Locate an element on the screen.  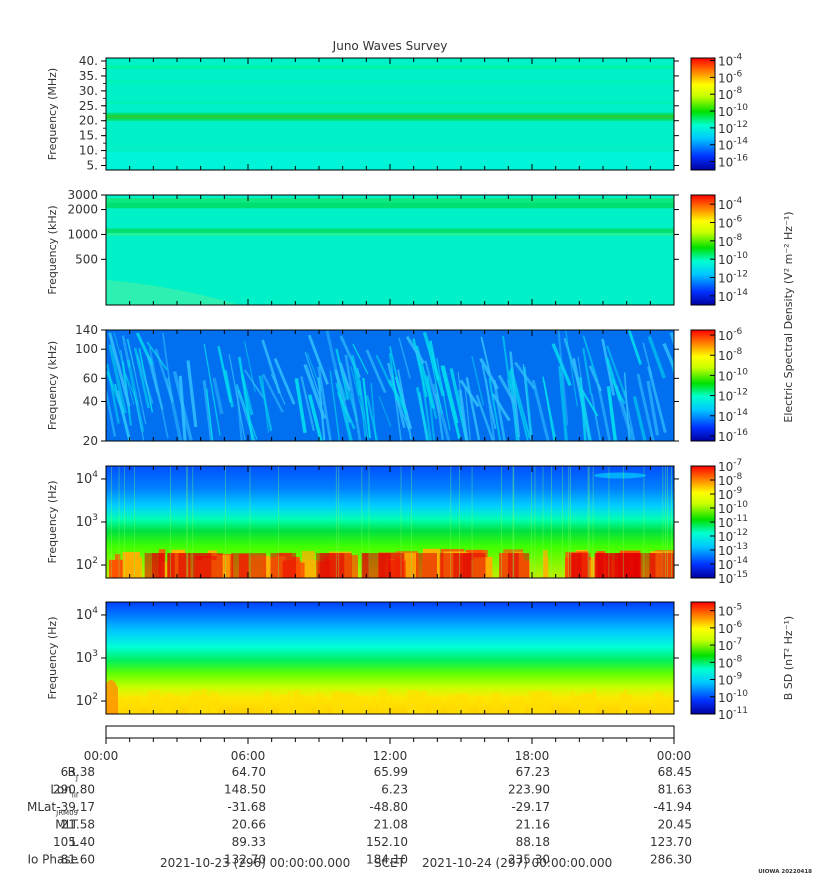
ephemeris-value: 105.40 is located at coordinates (74, 842).